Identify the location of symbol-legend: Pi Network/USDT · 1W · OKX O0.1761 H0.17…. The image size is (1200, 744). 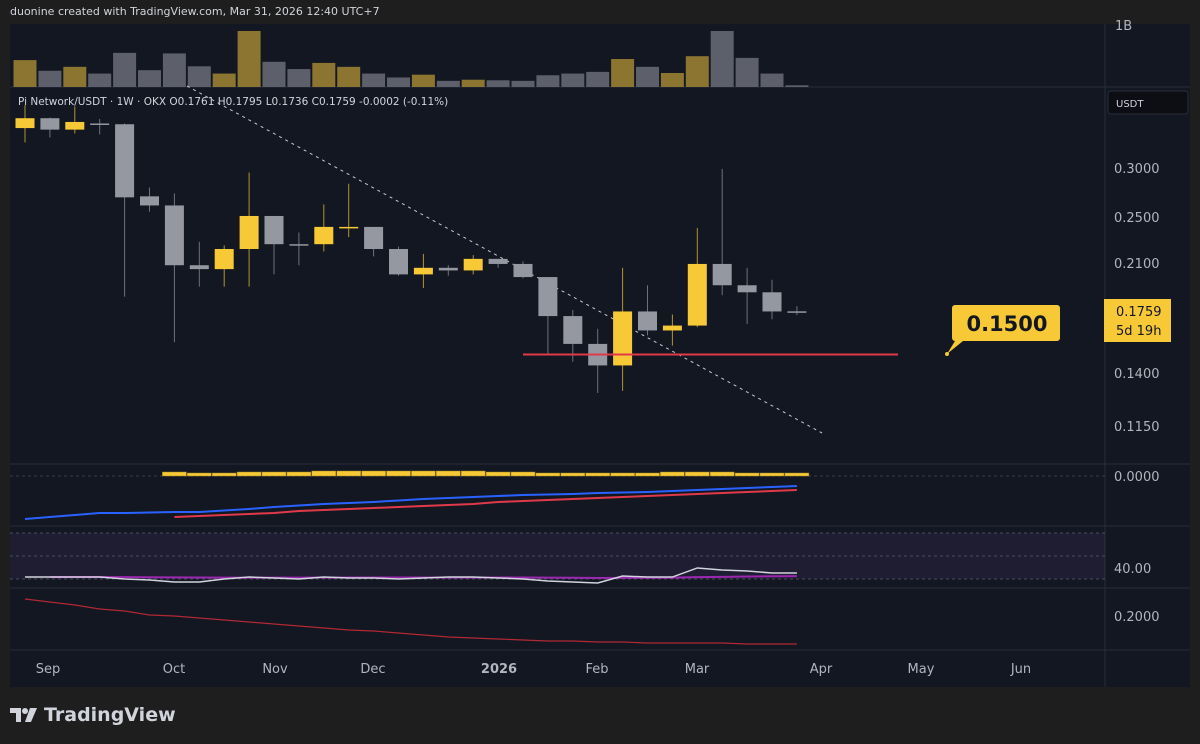
(233, 102).